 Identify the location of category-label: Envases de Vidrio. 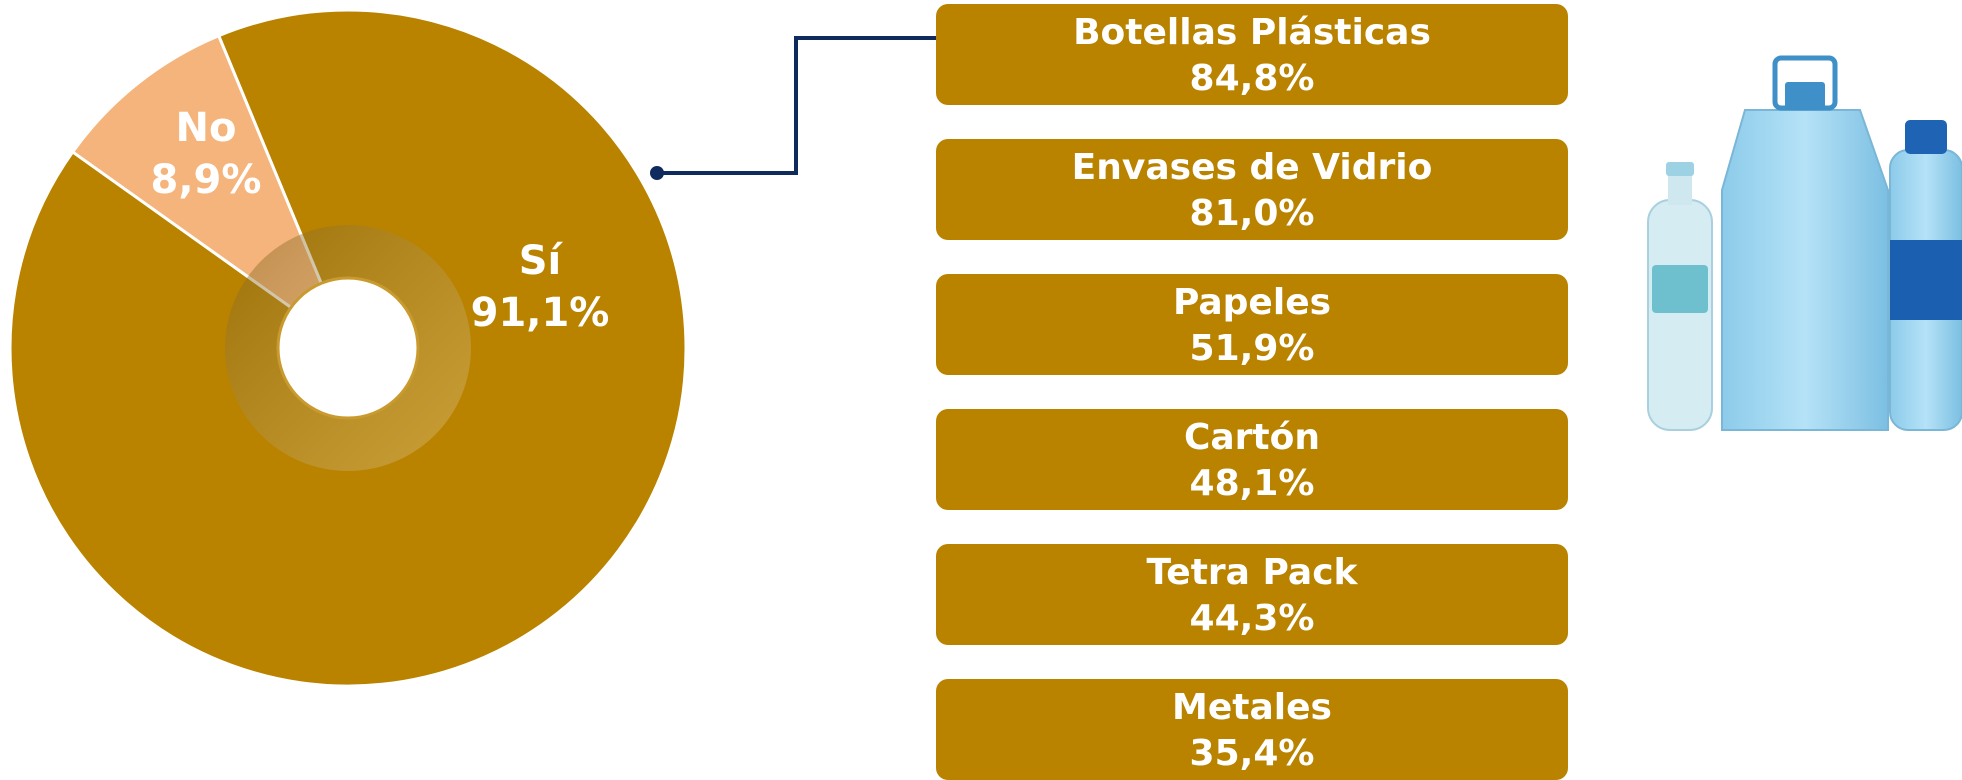
(1252, 167).